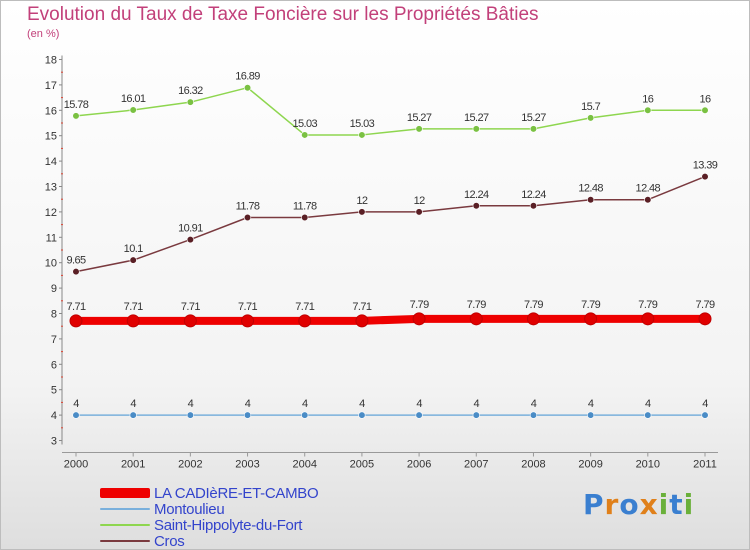 This screenshot has width=750, height=550. What do you see at coordinates (612, 504) in the screenshot?
I see `logo-letter: r` at bounding box center [612, 504].